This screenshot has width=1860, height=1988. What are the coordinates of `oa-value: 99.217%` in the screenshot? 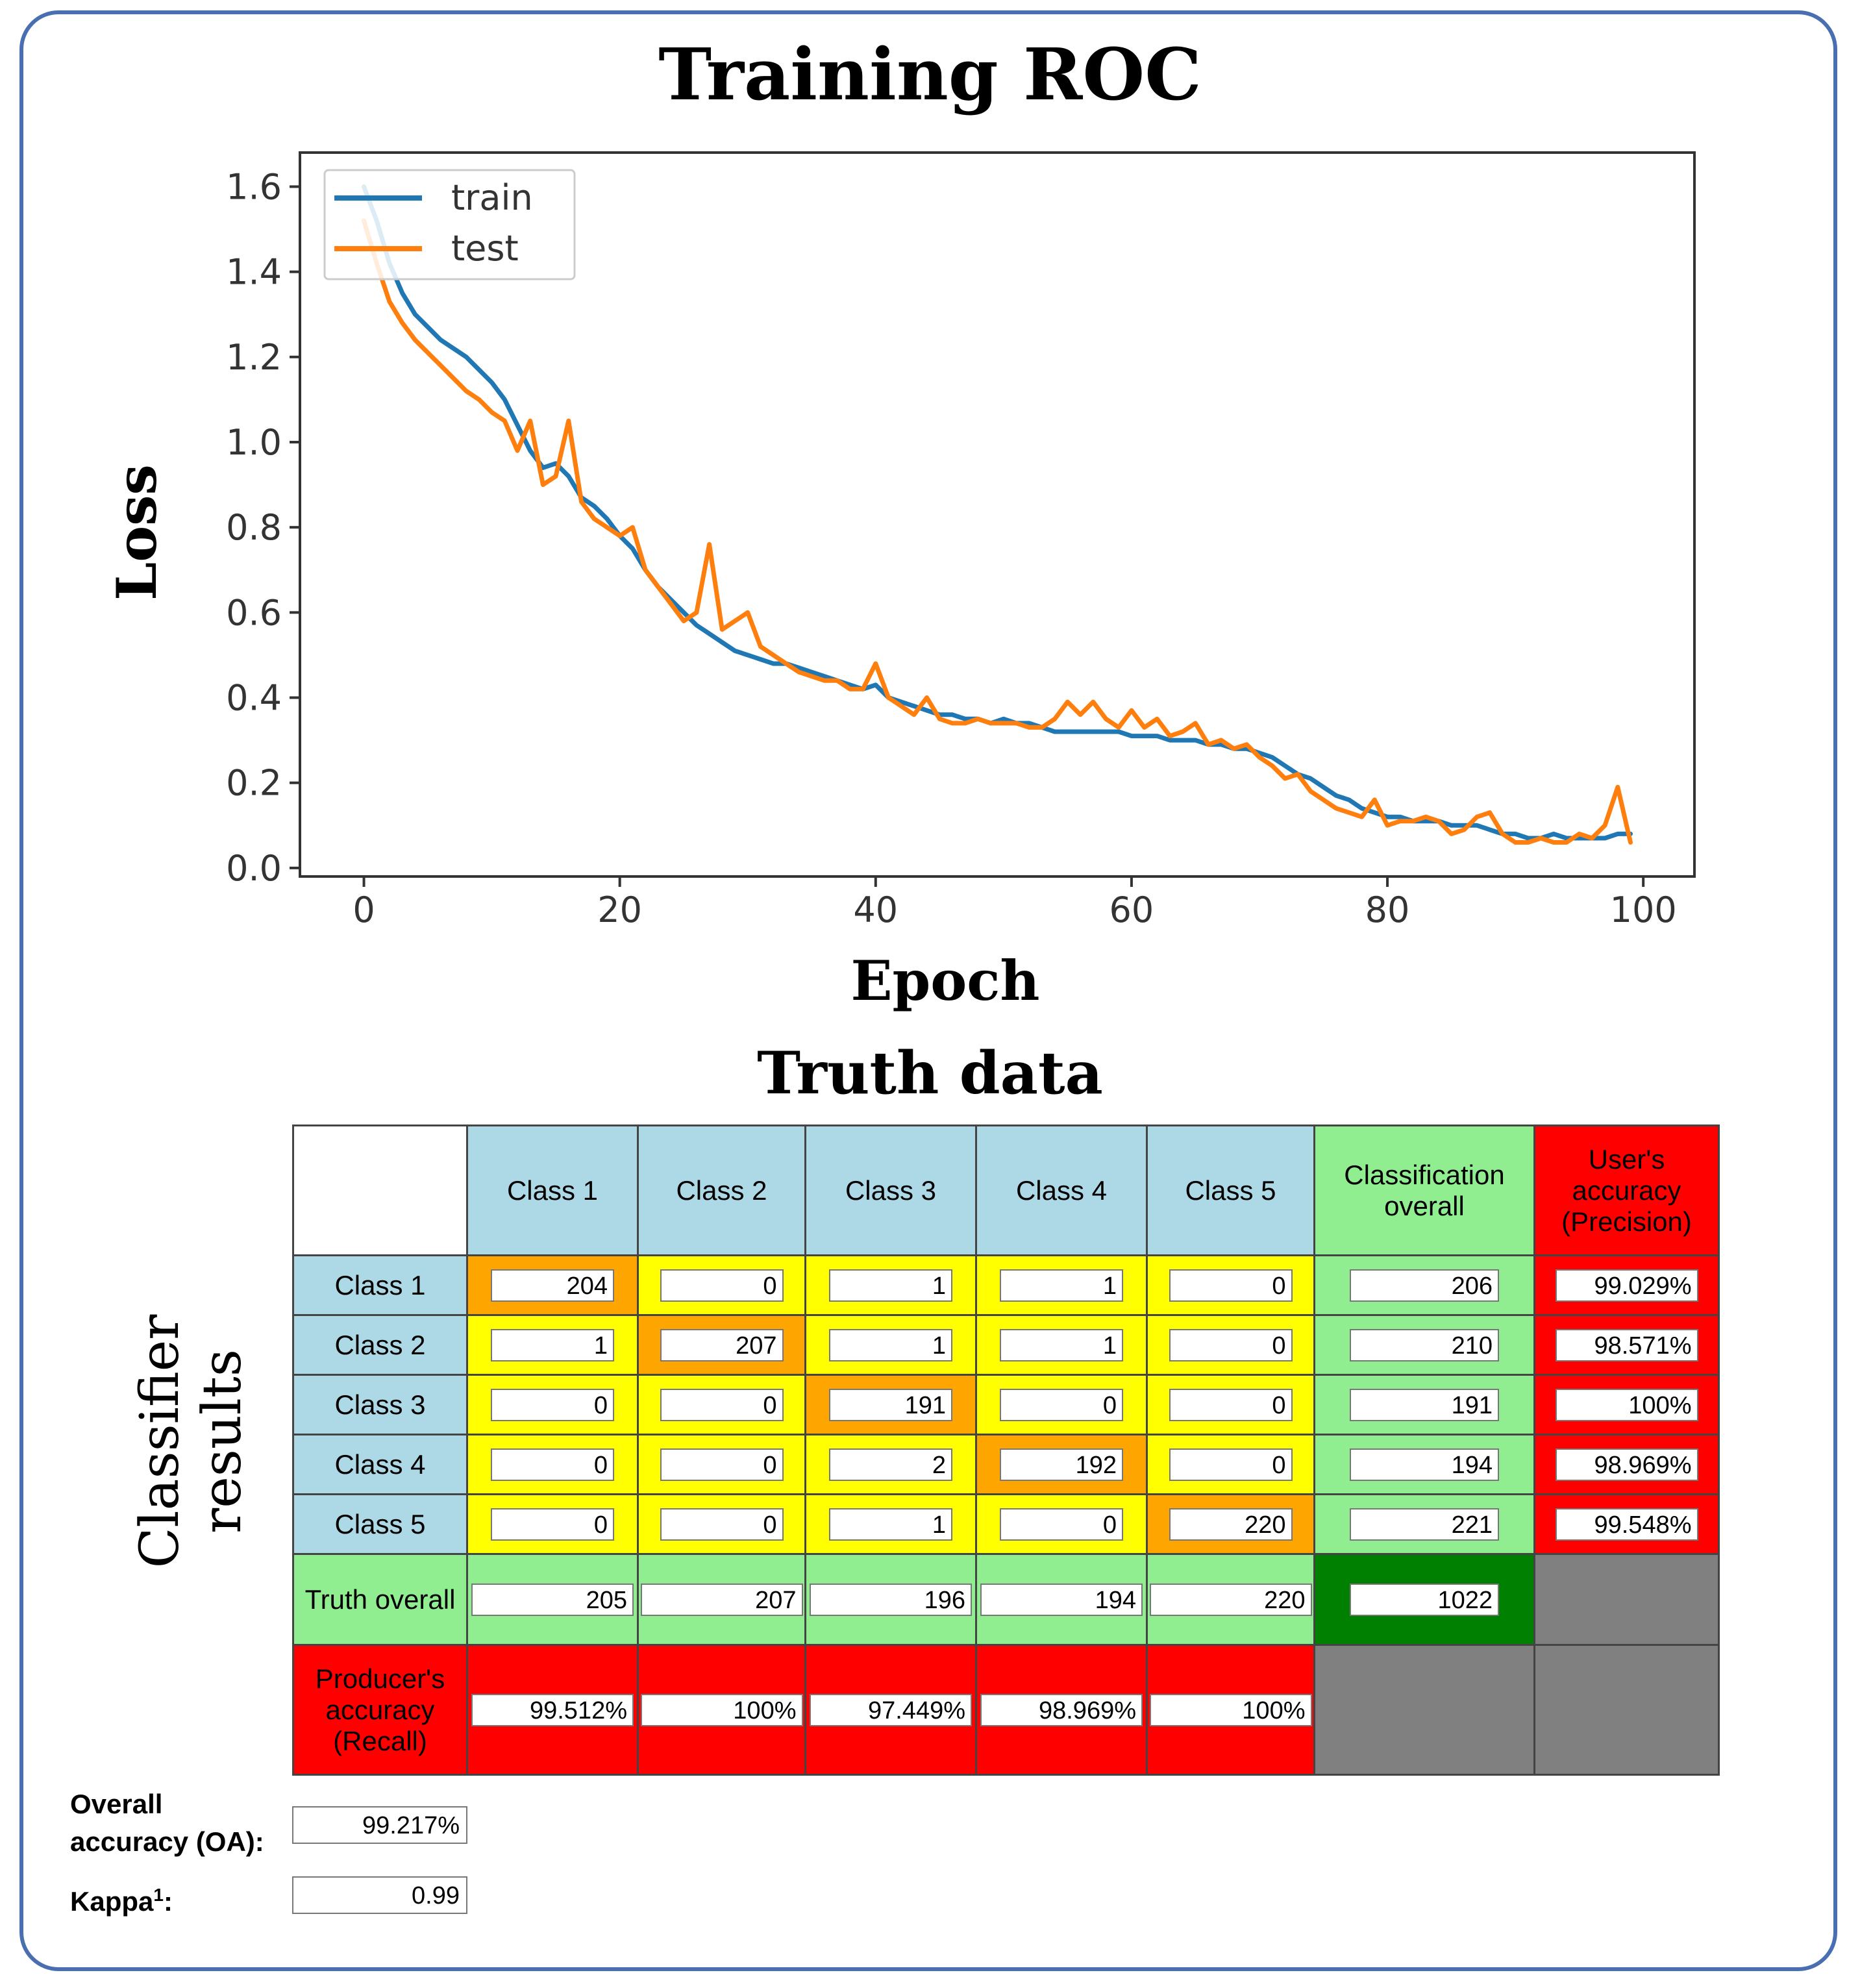 It's located at (379, 1825).